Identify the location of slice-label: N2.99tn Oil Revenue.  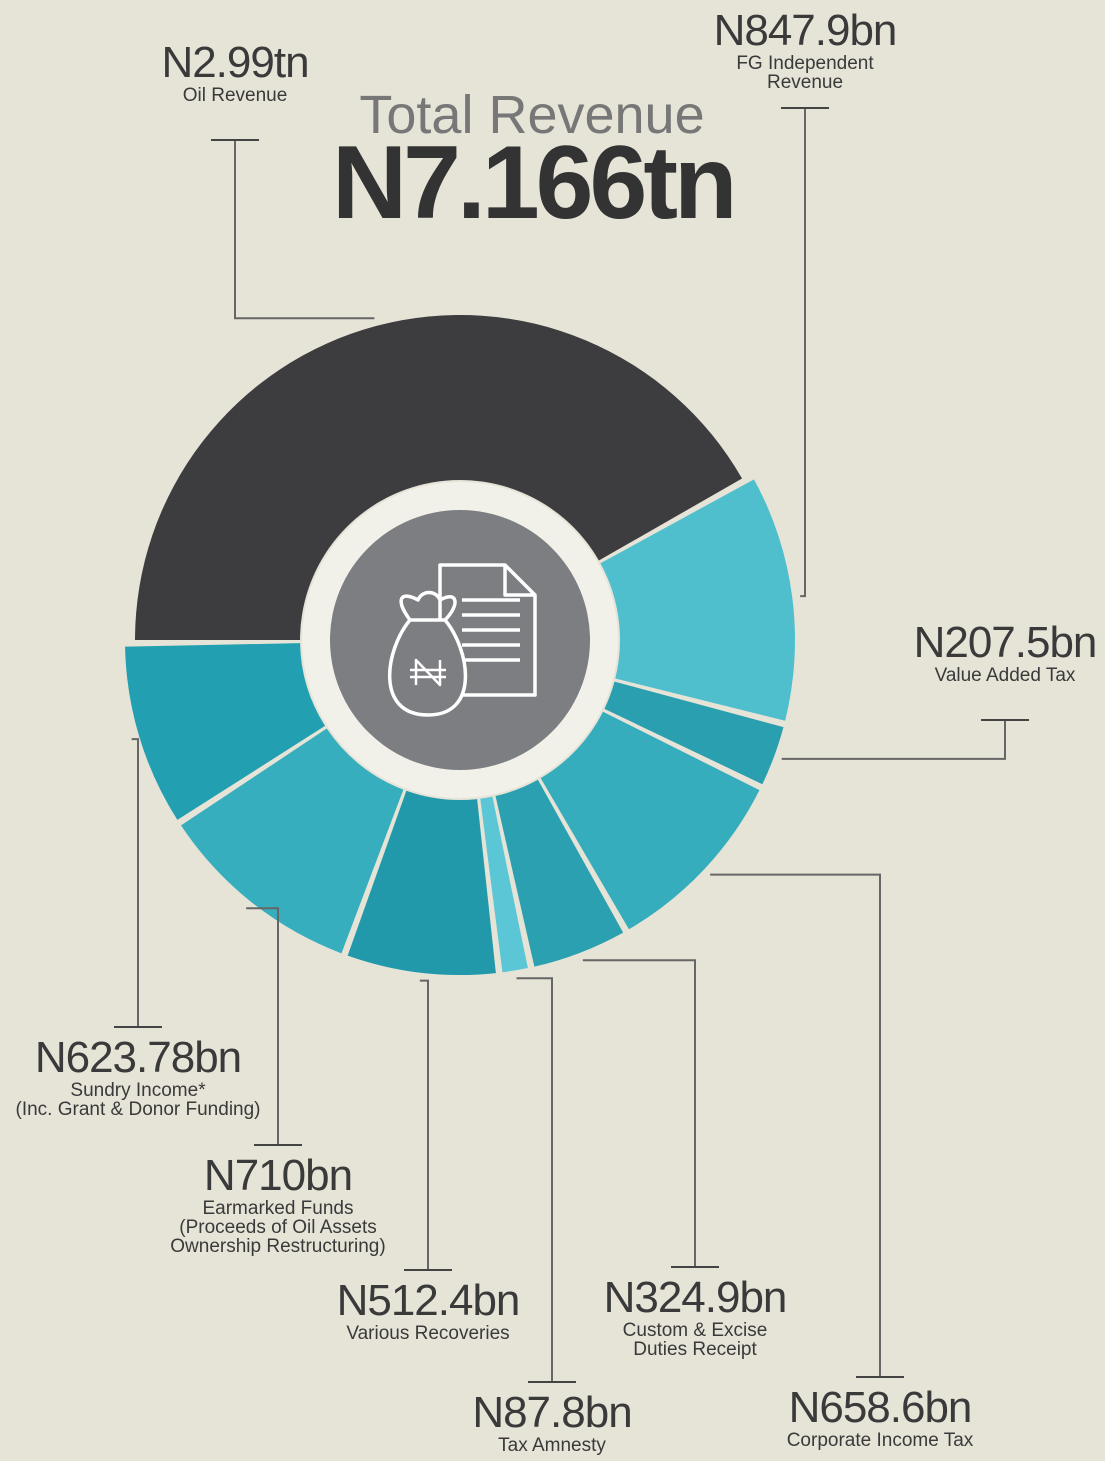
(235, 72).